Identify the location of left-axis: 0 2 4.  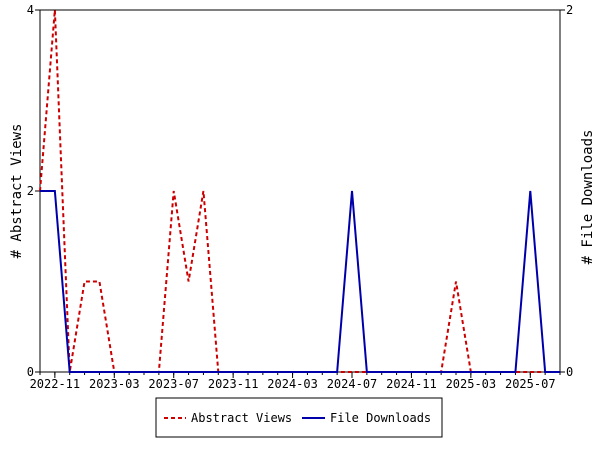
(33, 191).